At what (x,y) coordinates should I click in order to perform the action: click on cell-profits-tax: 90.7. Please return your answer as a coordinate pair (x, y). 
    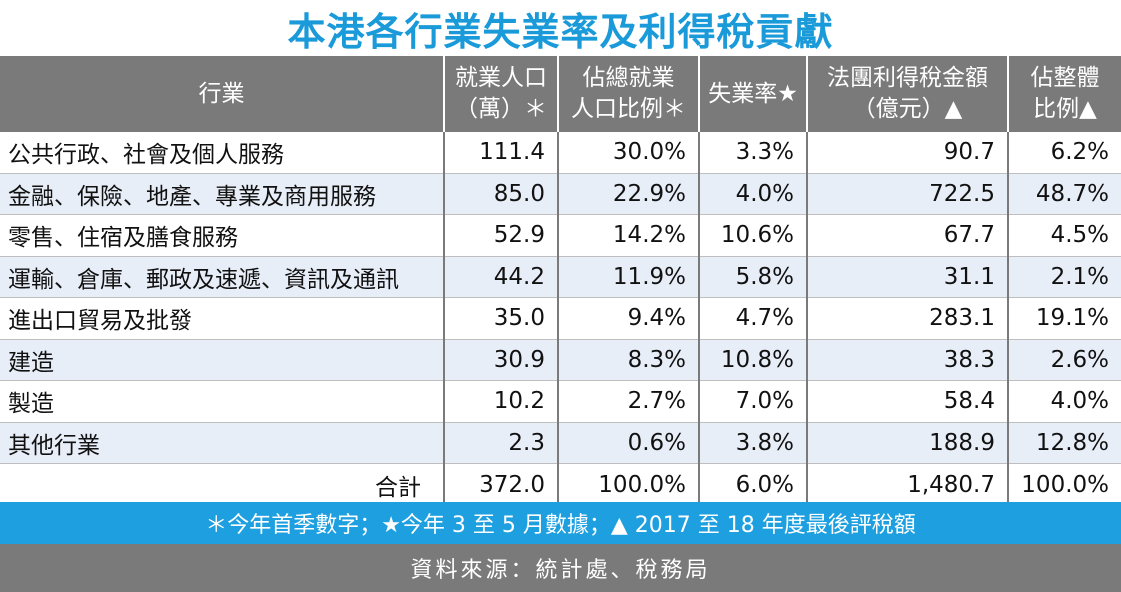
    Looking at the image, I should click on (908, 153).